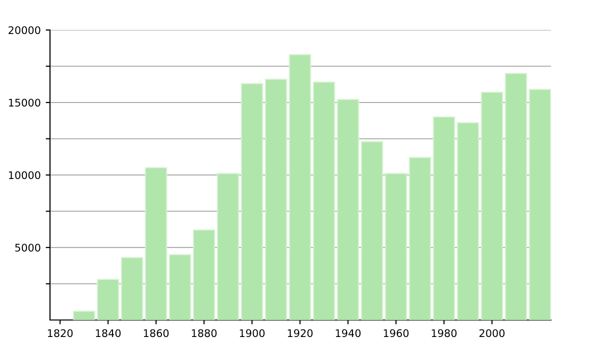 Image resolution: width=600 pixels, height=350 pixels. What do you see at coordinates (396, 333) in the screenshot?
I see `x-tick-label: 1960` at bounding box center [396, 333].